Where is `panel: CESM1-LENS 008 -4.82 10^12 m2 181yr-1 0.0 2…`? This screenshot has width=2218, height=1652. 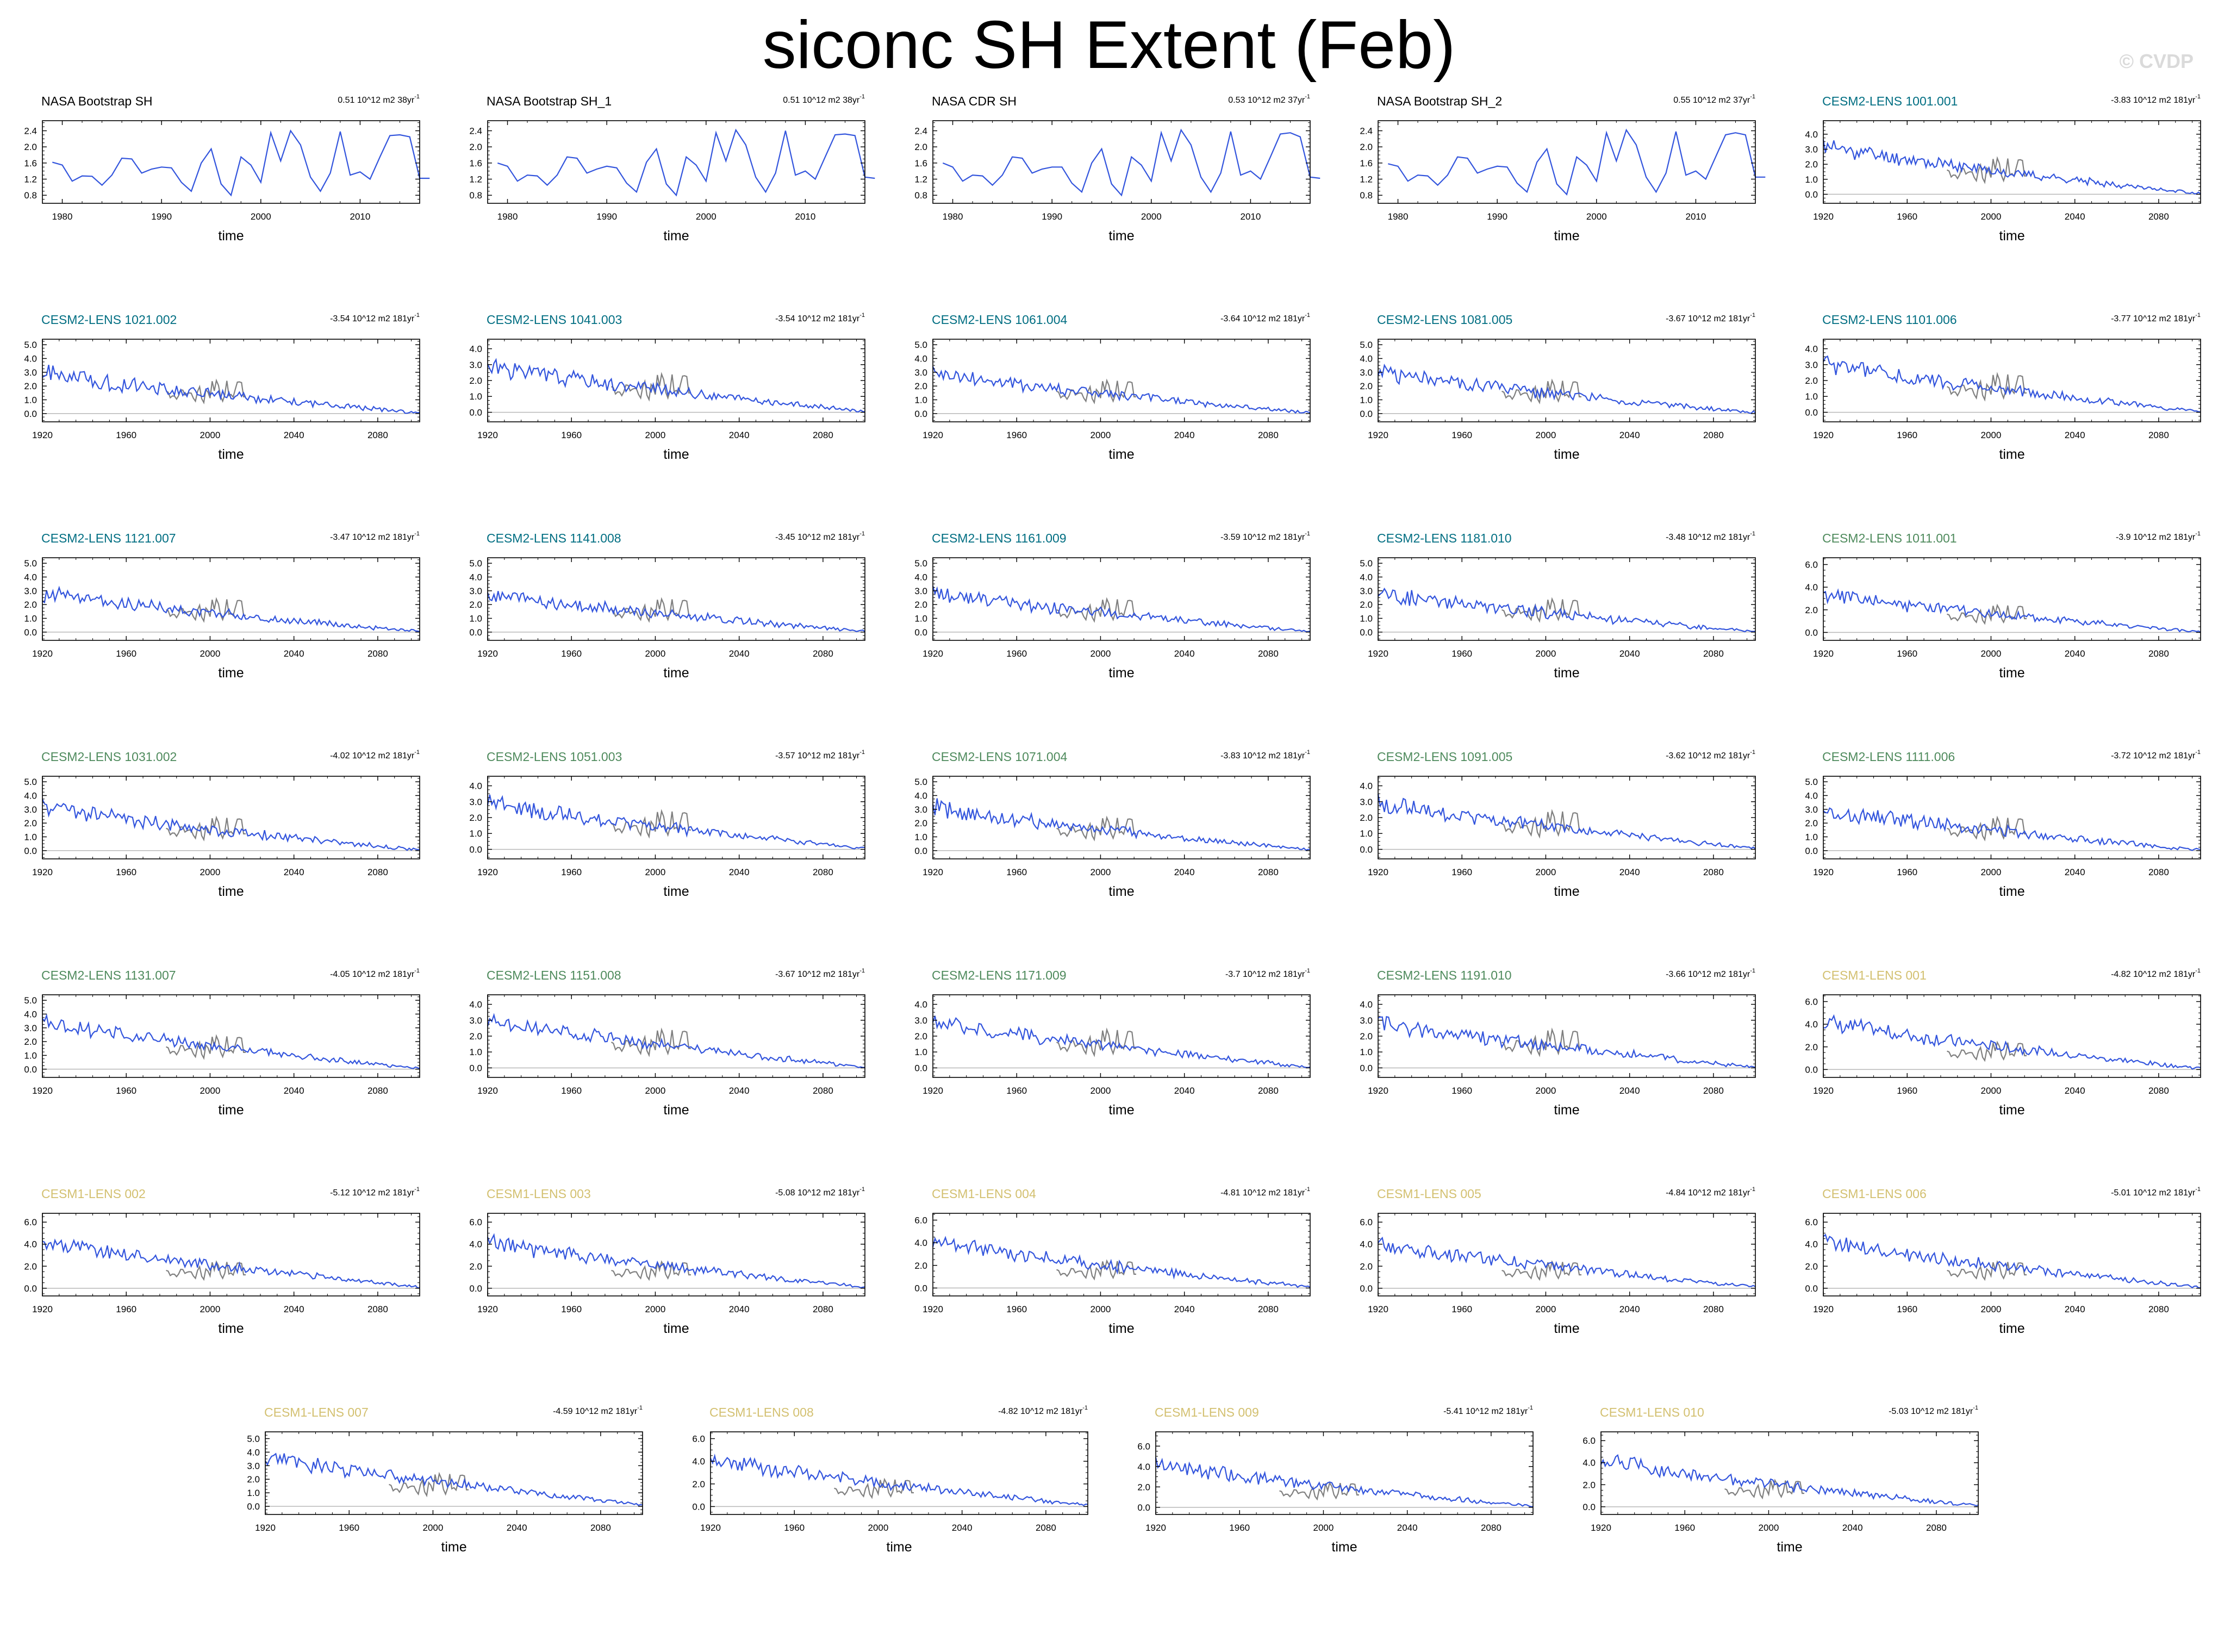 panel: CESM1-LENS 008 -4.82 10^12 m2 181yr-1 0.0 2… is located at coordinates (890, 1480).